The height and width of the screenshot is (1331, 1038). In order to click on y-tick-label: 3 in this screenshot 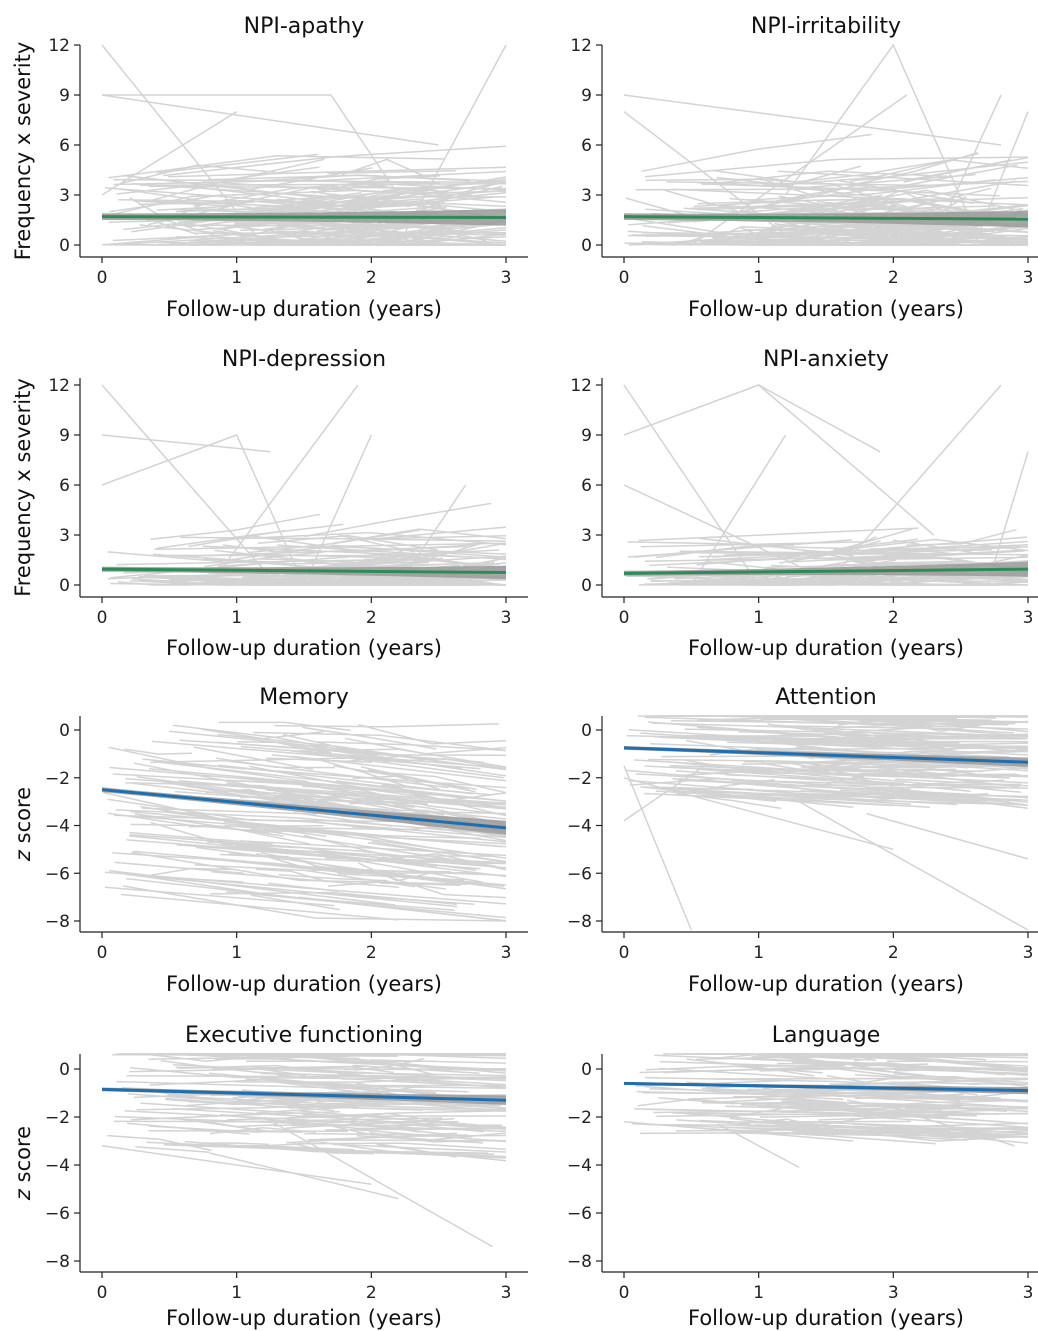, I will do `click(64, 536)`.